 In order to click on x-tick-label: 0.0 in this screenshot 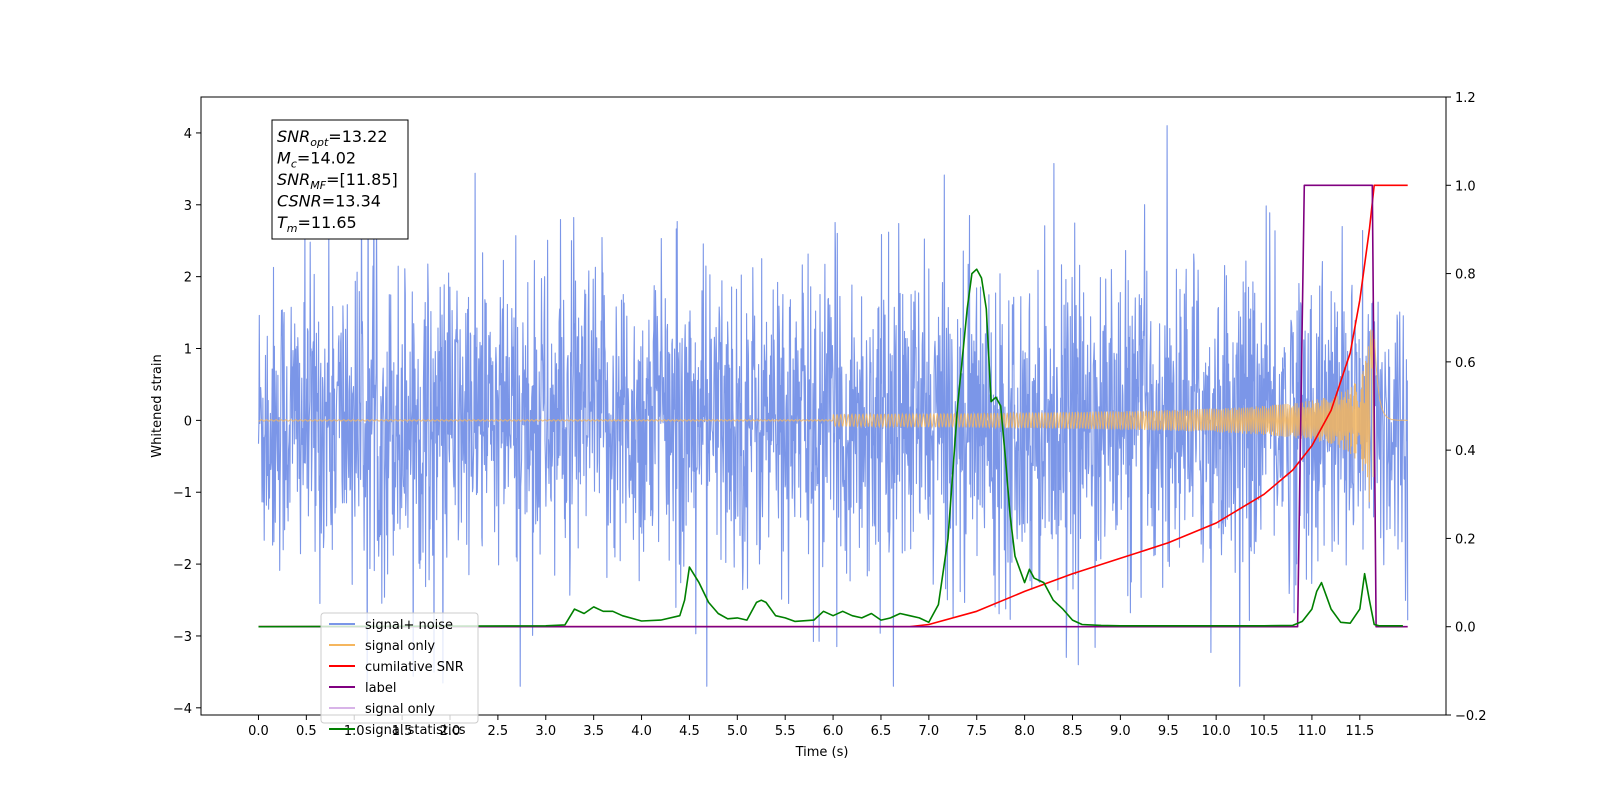, I will do `click(258, 731)`.